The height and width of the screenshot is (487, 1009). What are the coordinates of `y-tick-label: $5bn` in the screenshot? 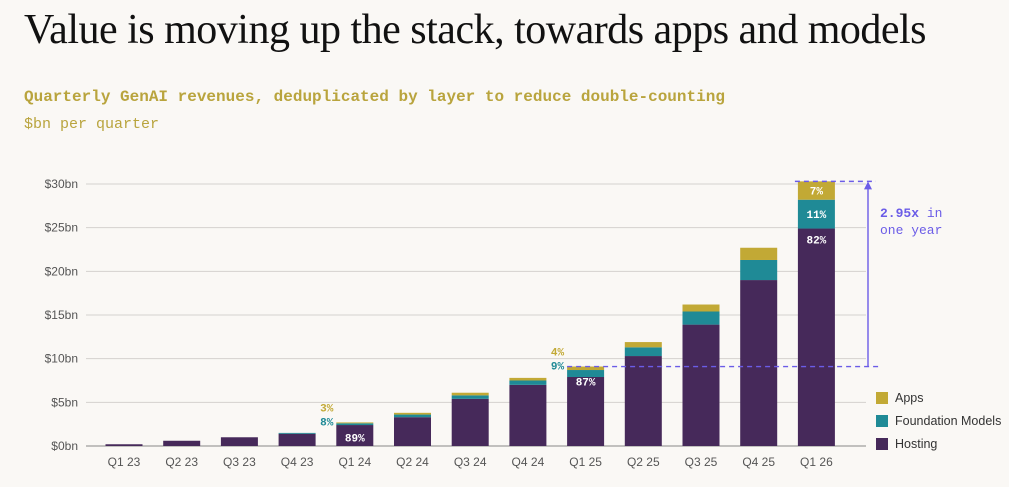 It's located at (64, 402).